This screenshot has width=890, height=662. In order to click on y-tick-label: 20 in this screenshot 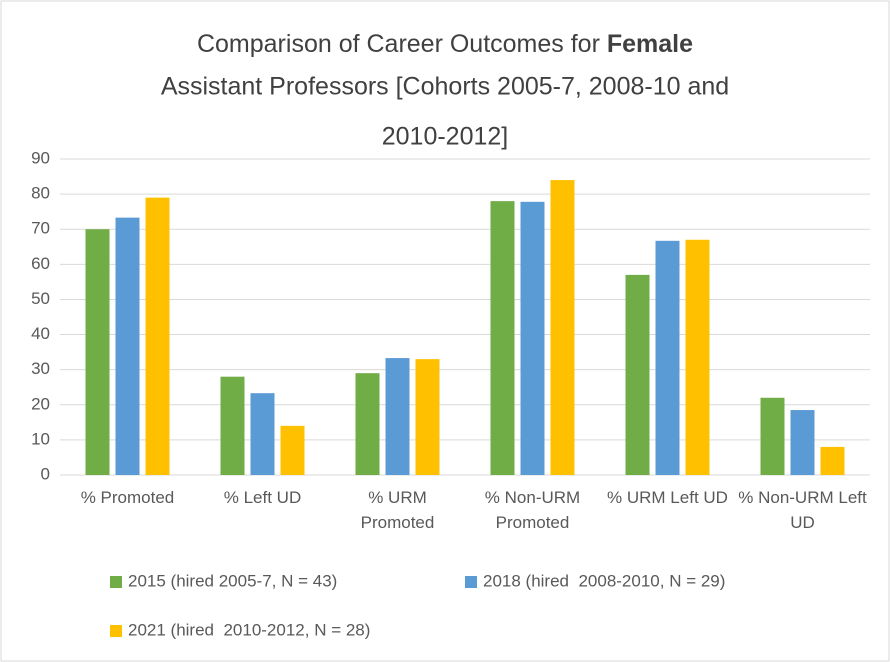, I will do `click(40, 403)`.